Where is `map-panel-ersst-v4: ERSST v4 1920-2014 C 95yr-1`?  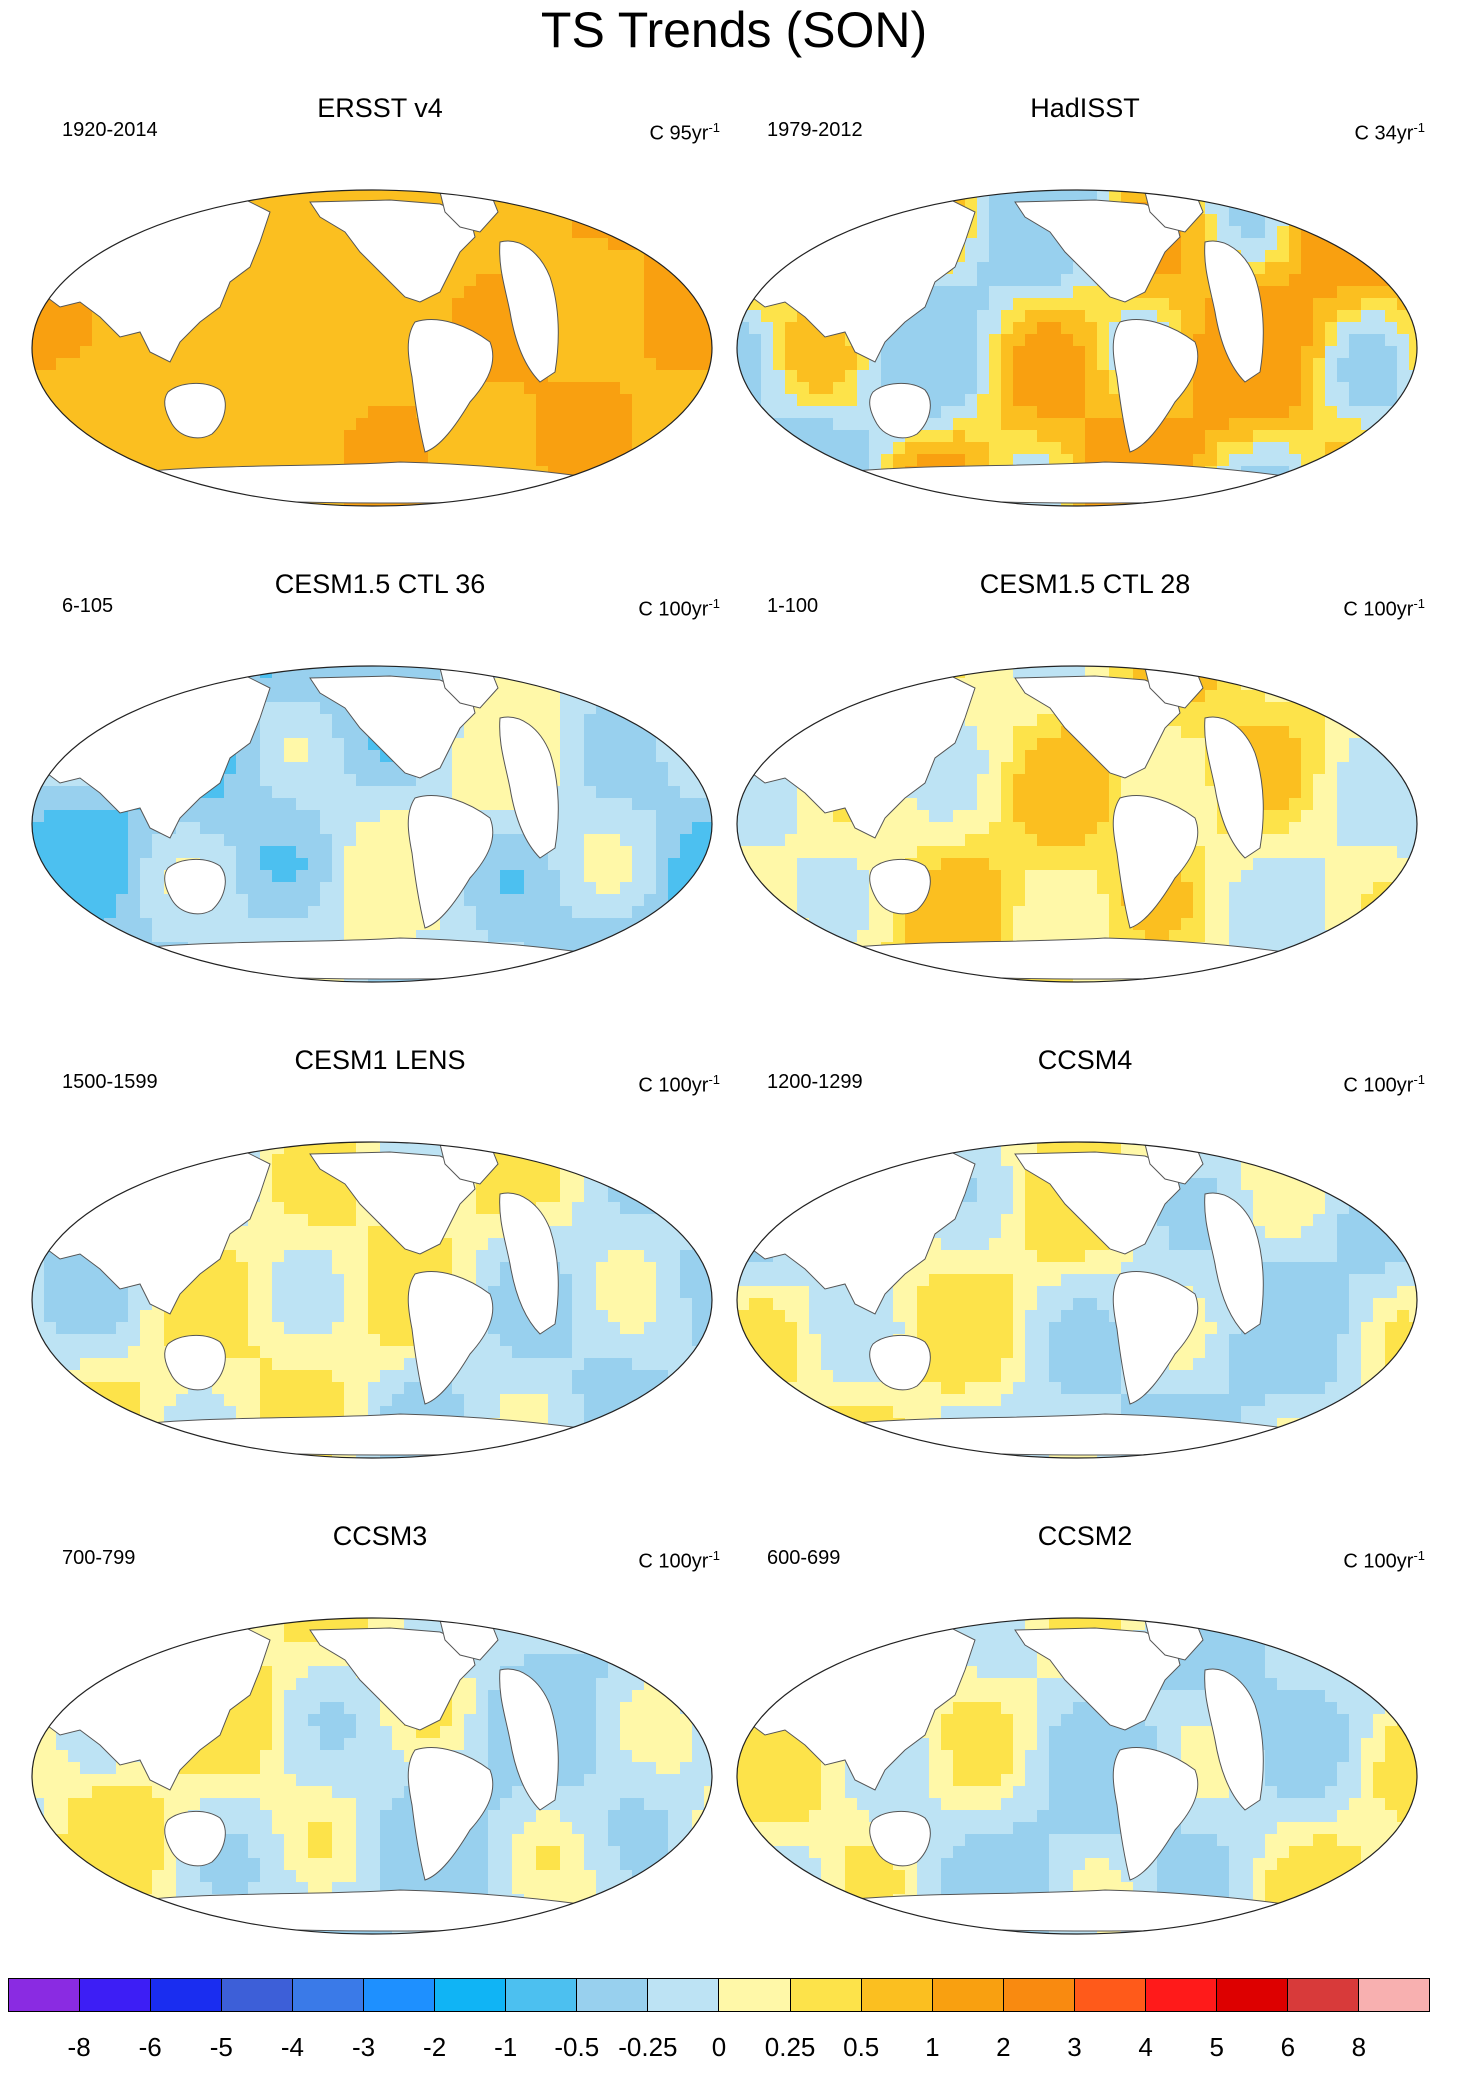 map-panel-ersst-v4: ERSST v4 1920-2014 C 95yr-1 is located at coordinates (380, 327).